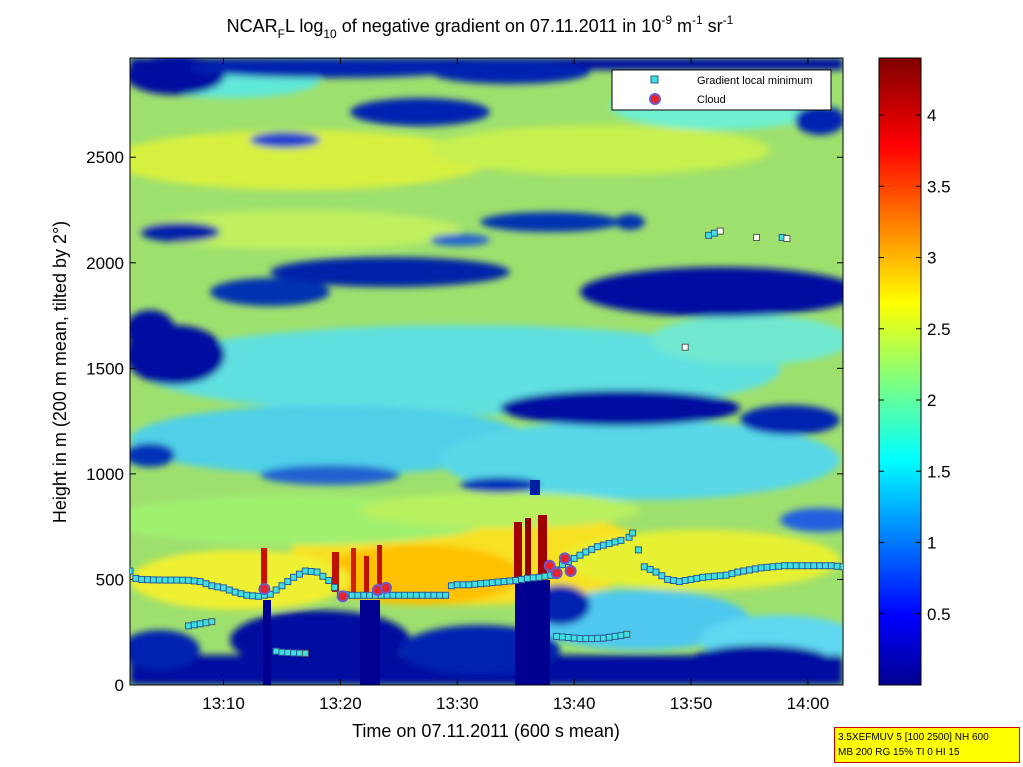  Describe the element at coordinates (808, 703) in the screenshot. I see `x-tick-label: 14:00` at that location.